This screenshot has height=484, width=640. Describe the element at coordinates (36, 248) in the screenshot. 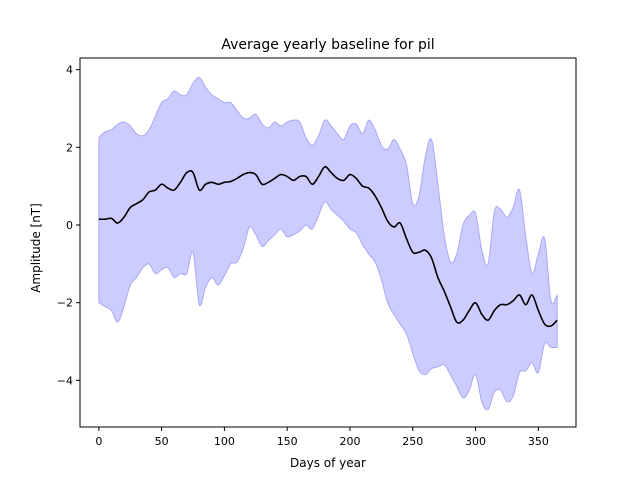

I see `y-axis-label: Amplitude [nT]` at that location.